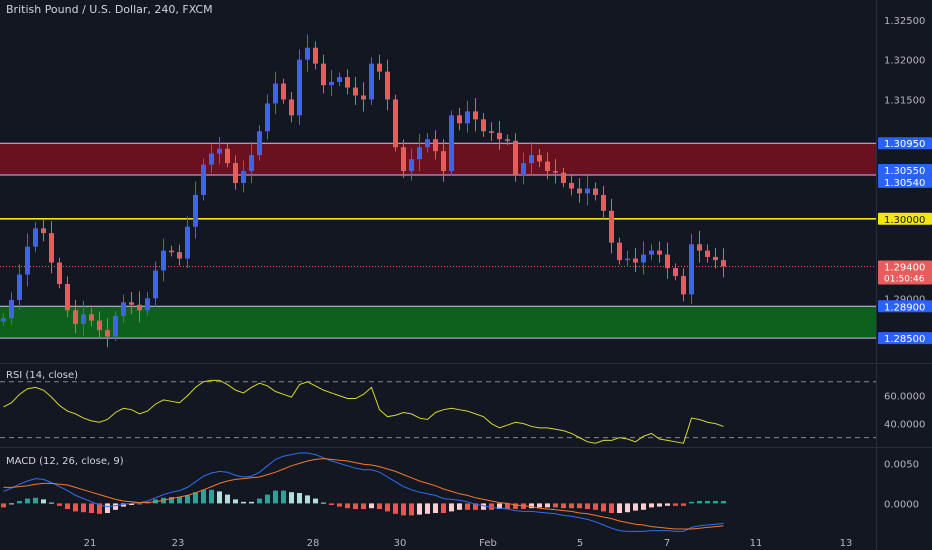 The width and height of the screenshot is (932, 550). I want to click on rsi-tick-label: 40.0000, so click(904, 425).